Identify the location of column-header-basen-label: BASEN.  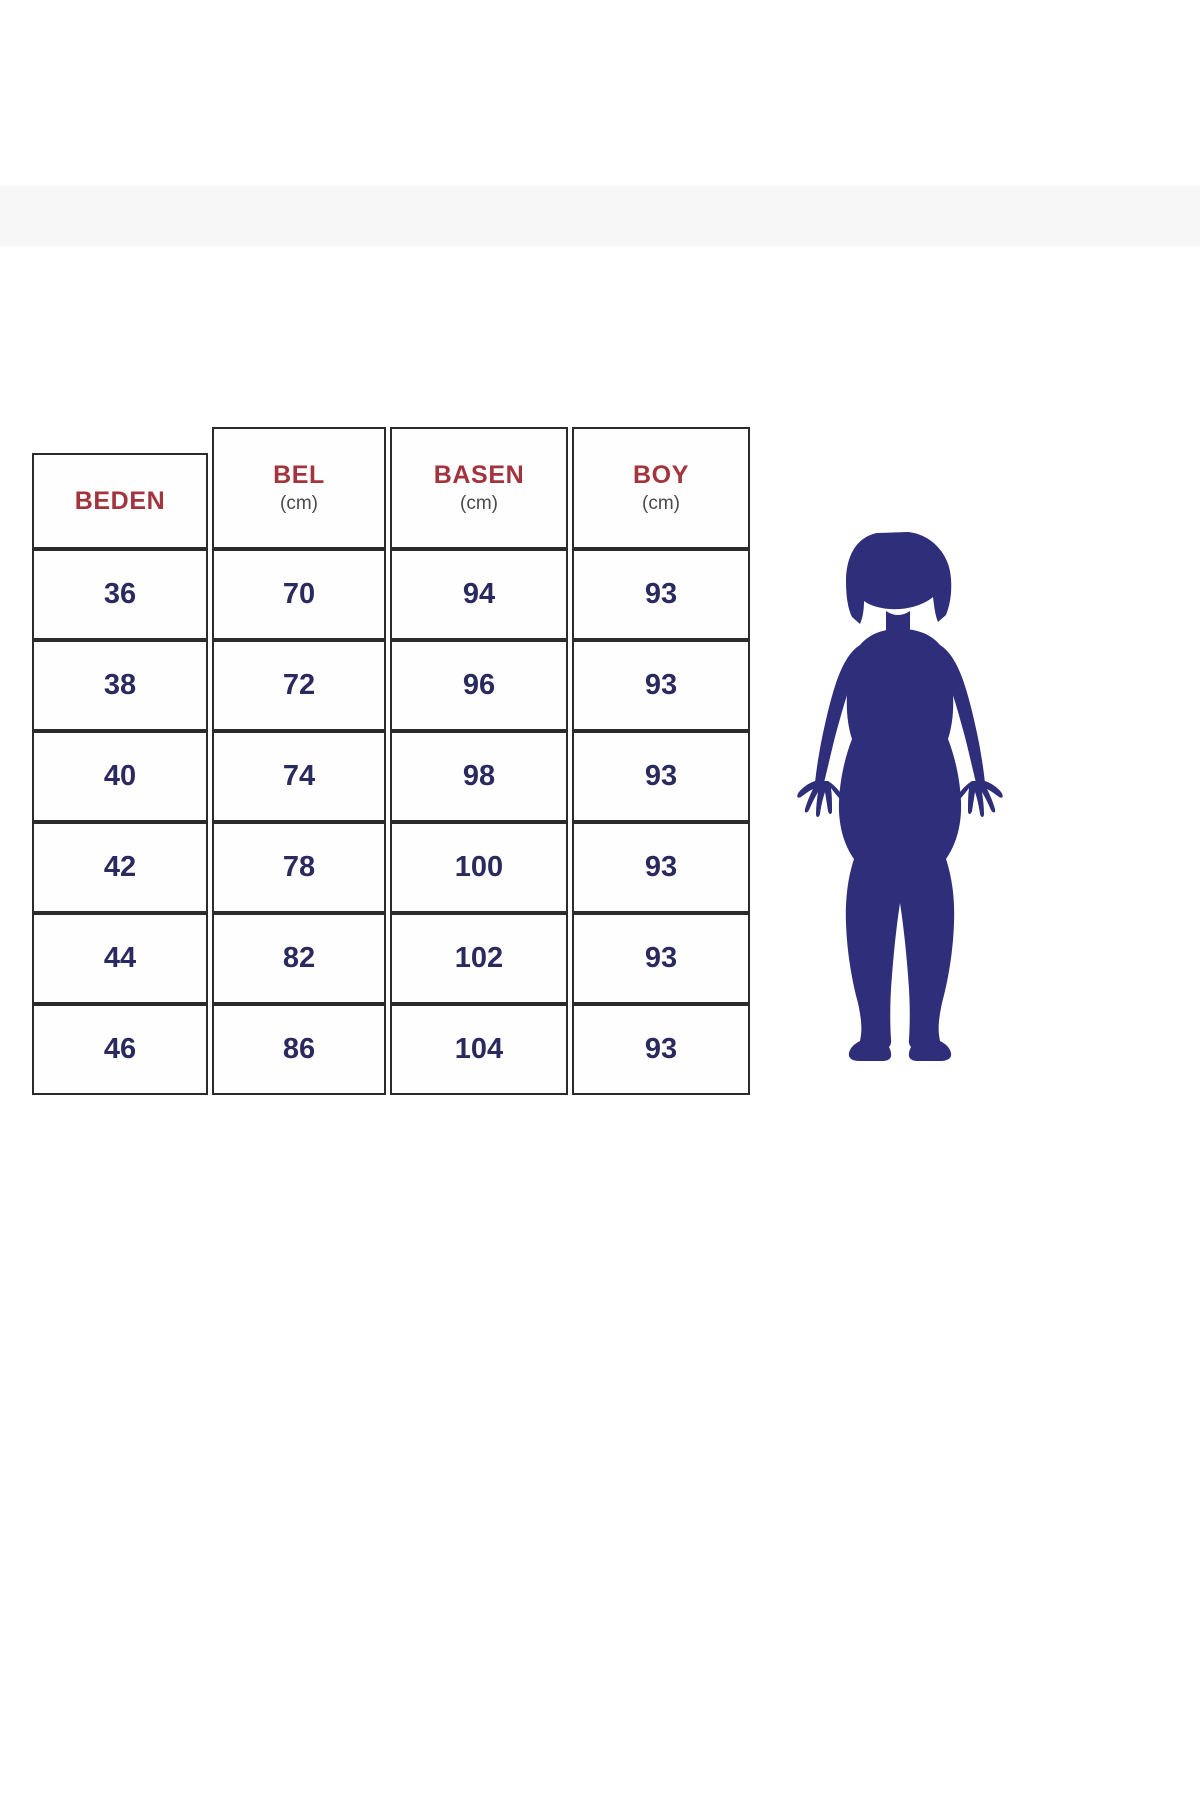
(479, 475).